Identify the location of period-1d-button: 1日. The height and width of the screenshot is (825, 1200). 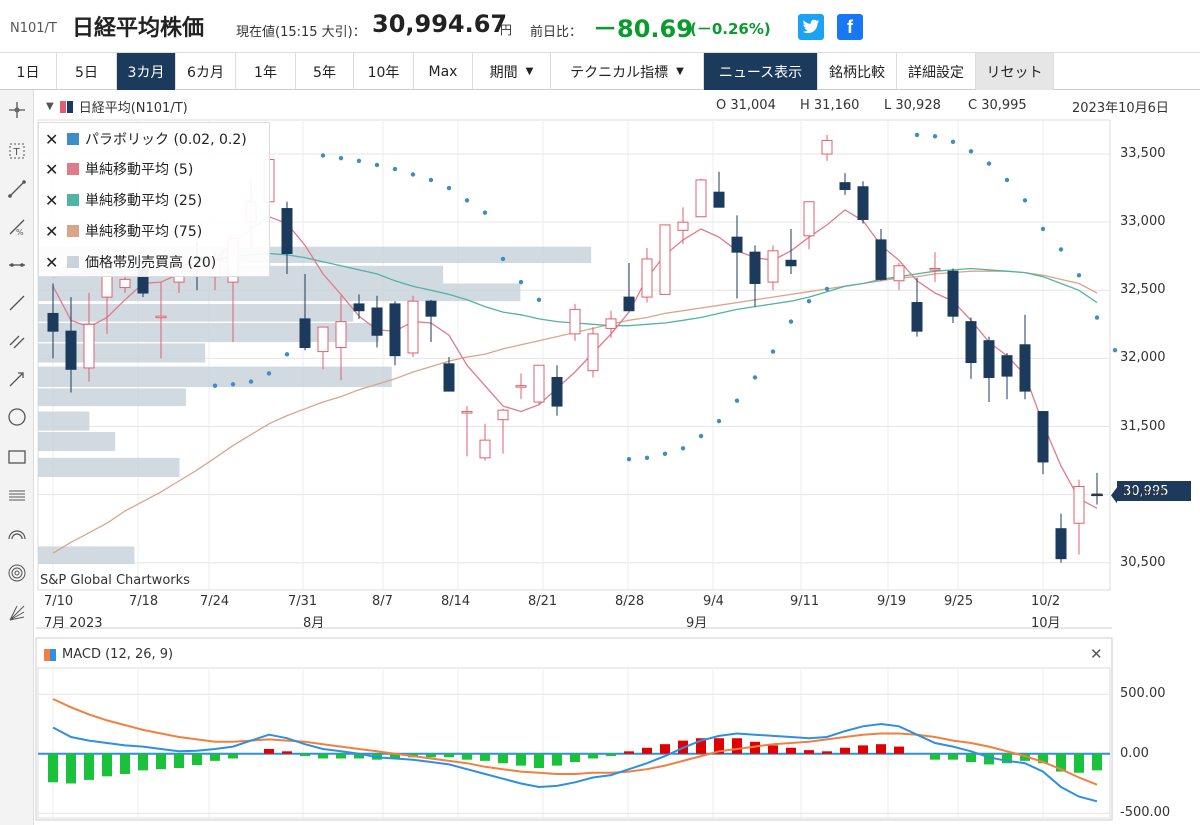
(28, 71).